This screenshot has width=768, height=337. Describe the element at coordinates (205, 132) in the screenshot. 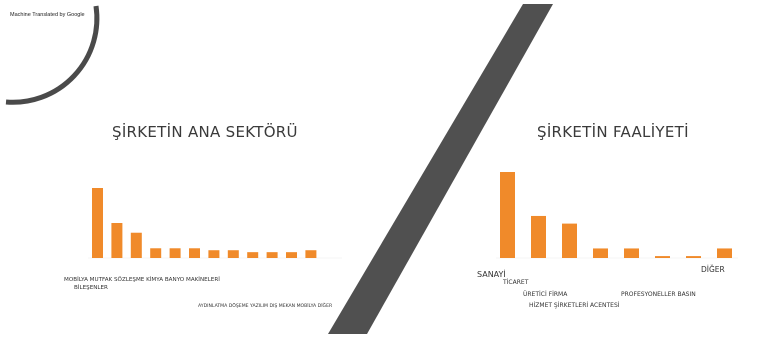

I see `left-chart-title: ŞİRKETİN ANA SEKTÖRÜ` at that location.